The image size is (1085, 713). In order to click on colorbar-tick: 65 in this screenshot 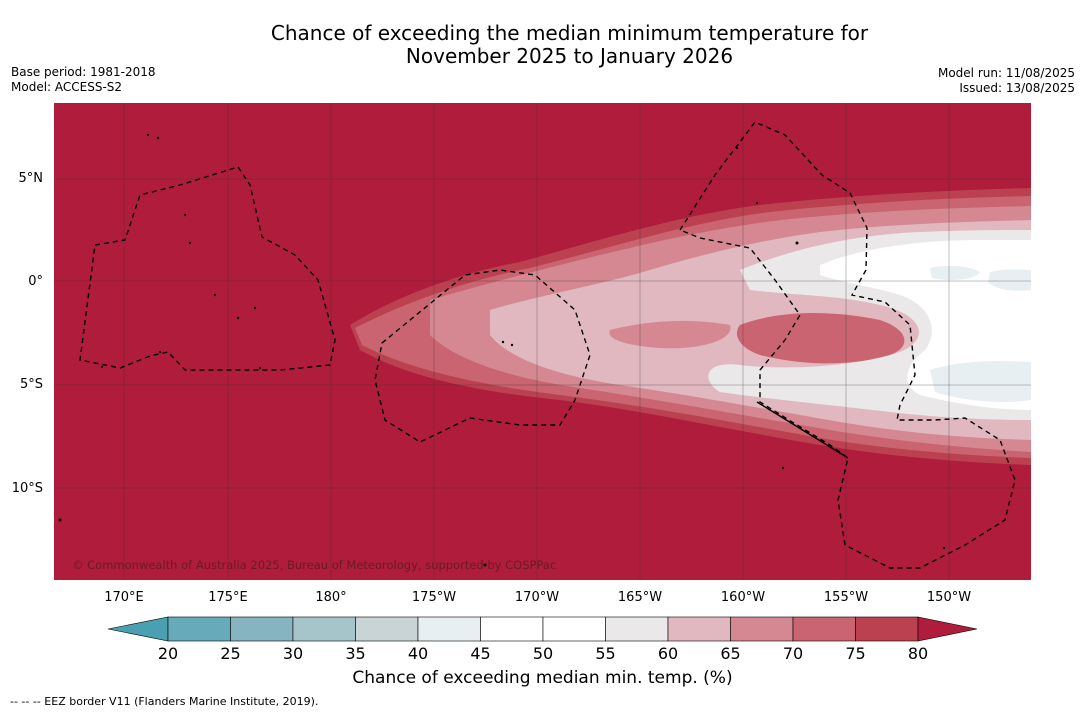, I will do `click(730, 653)`.